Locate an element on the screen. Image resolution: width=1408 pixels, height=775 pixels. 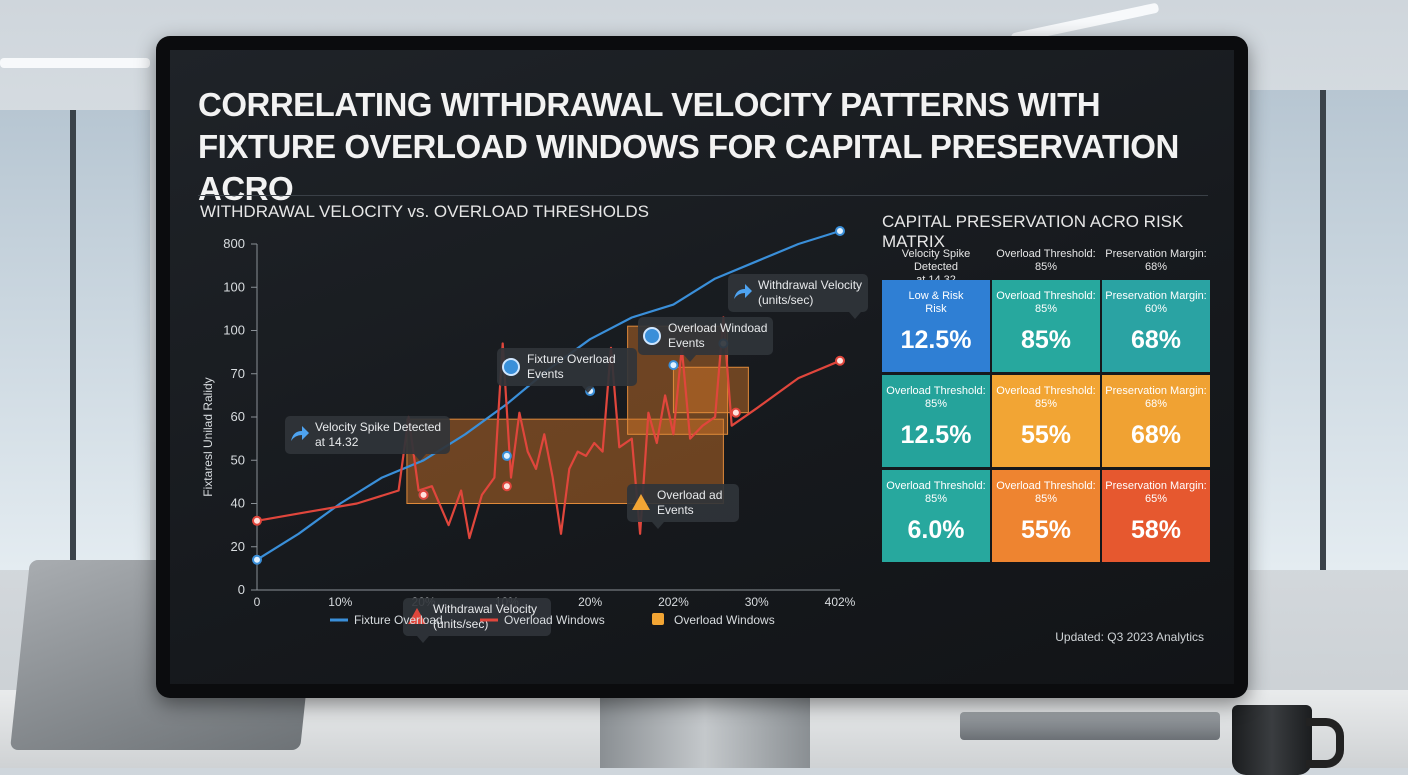
x-tick-label: 10% is located at coordinates (340, 602).